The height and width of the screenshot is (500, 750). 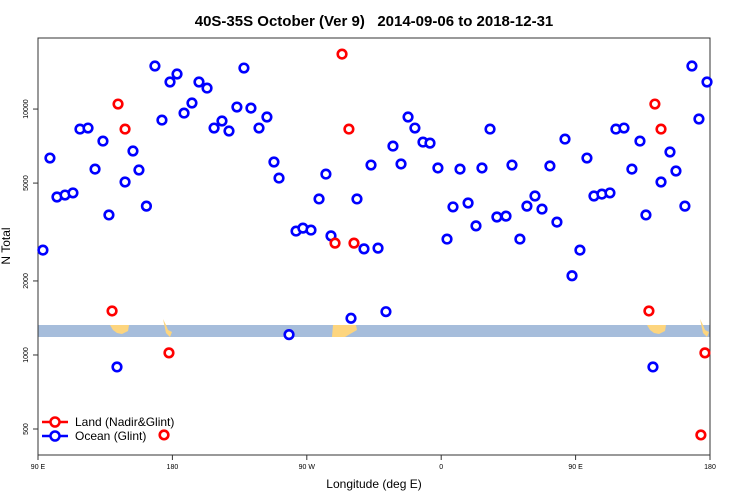 What do you see at coordinates (441, 467) in the screenshot?
I see `x-tick-label: 0` at bounding box center [441, 467].